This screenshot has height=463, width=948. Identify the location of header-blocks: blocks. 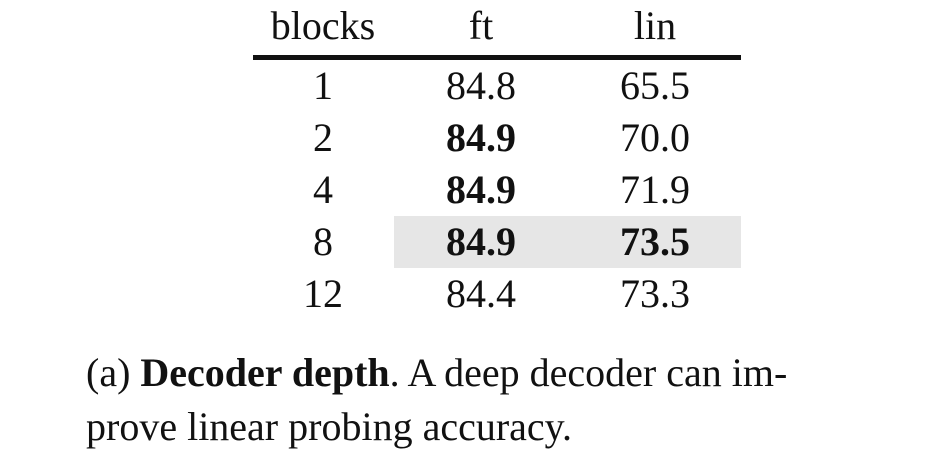
(323, 25).